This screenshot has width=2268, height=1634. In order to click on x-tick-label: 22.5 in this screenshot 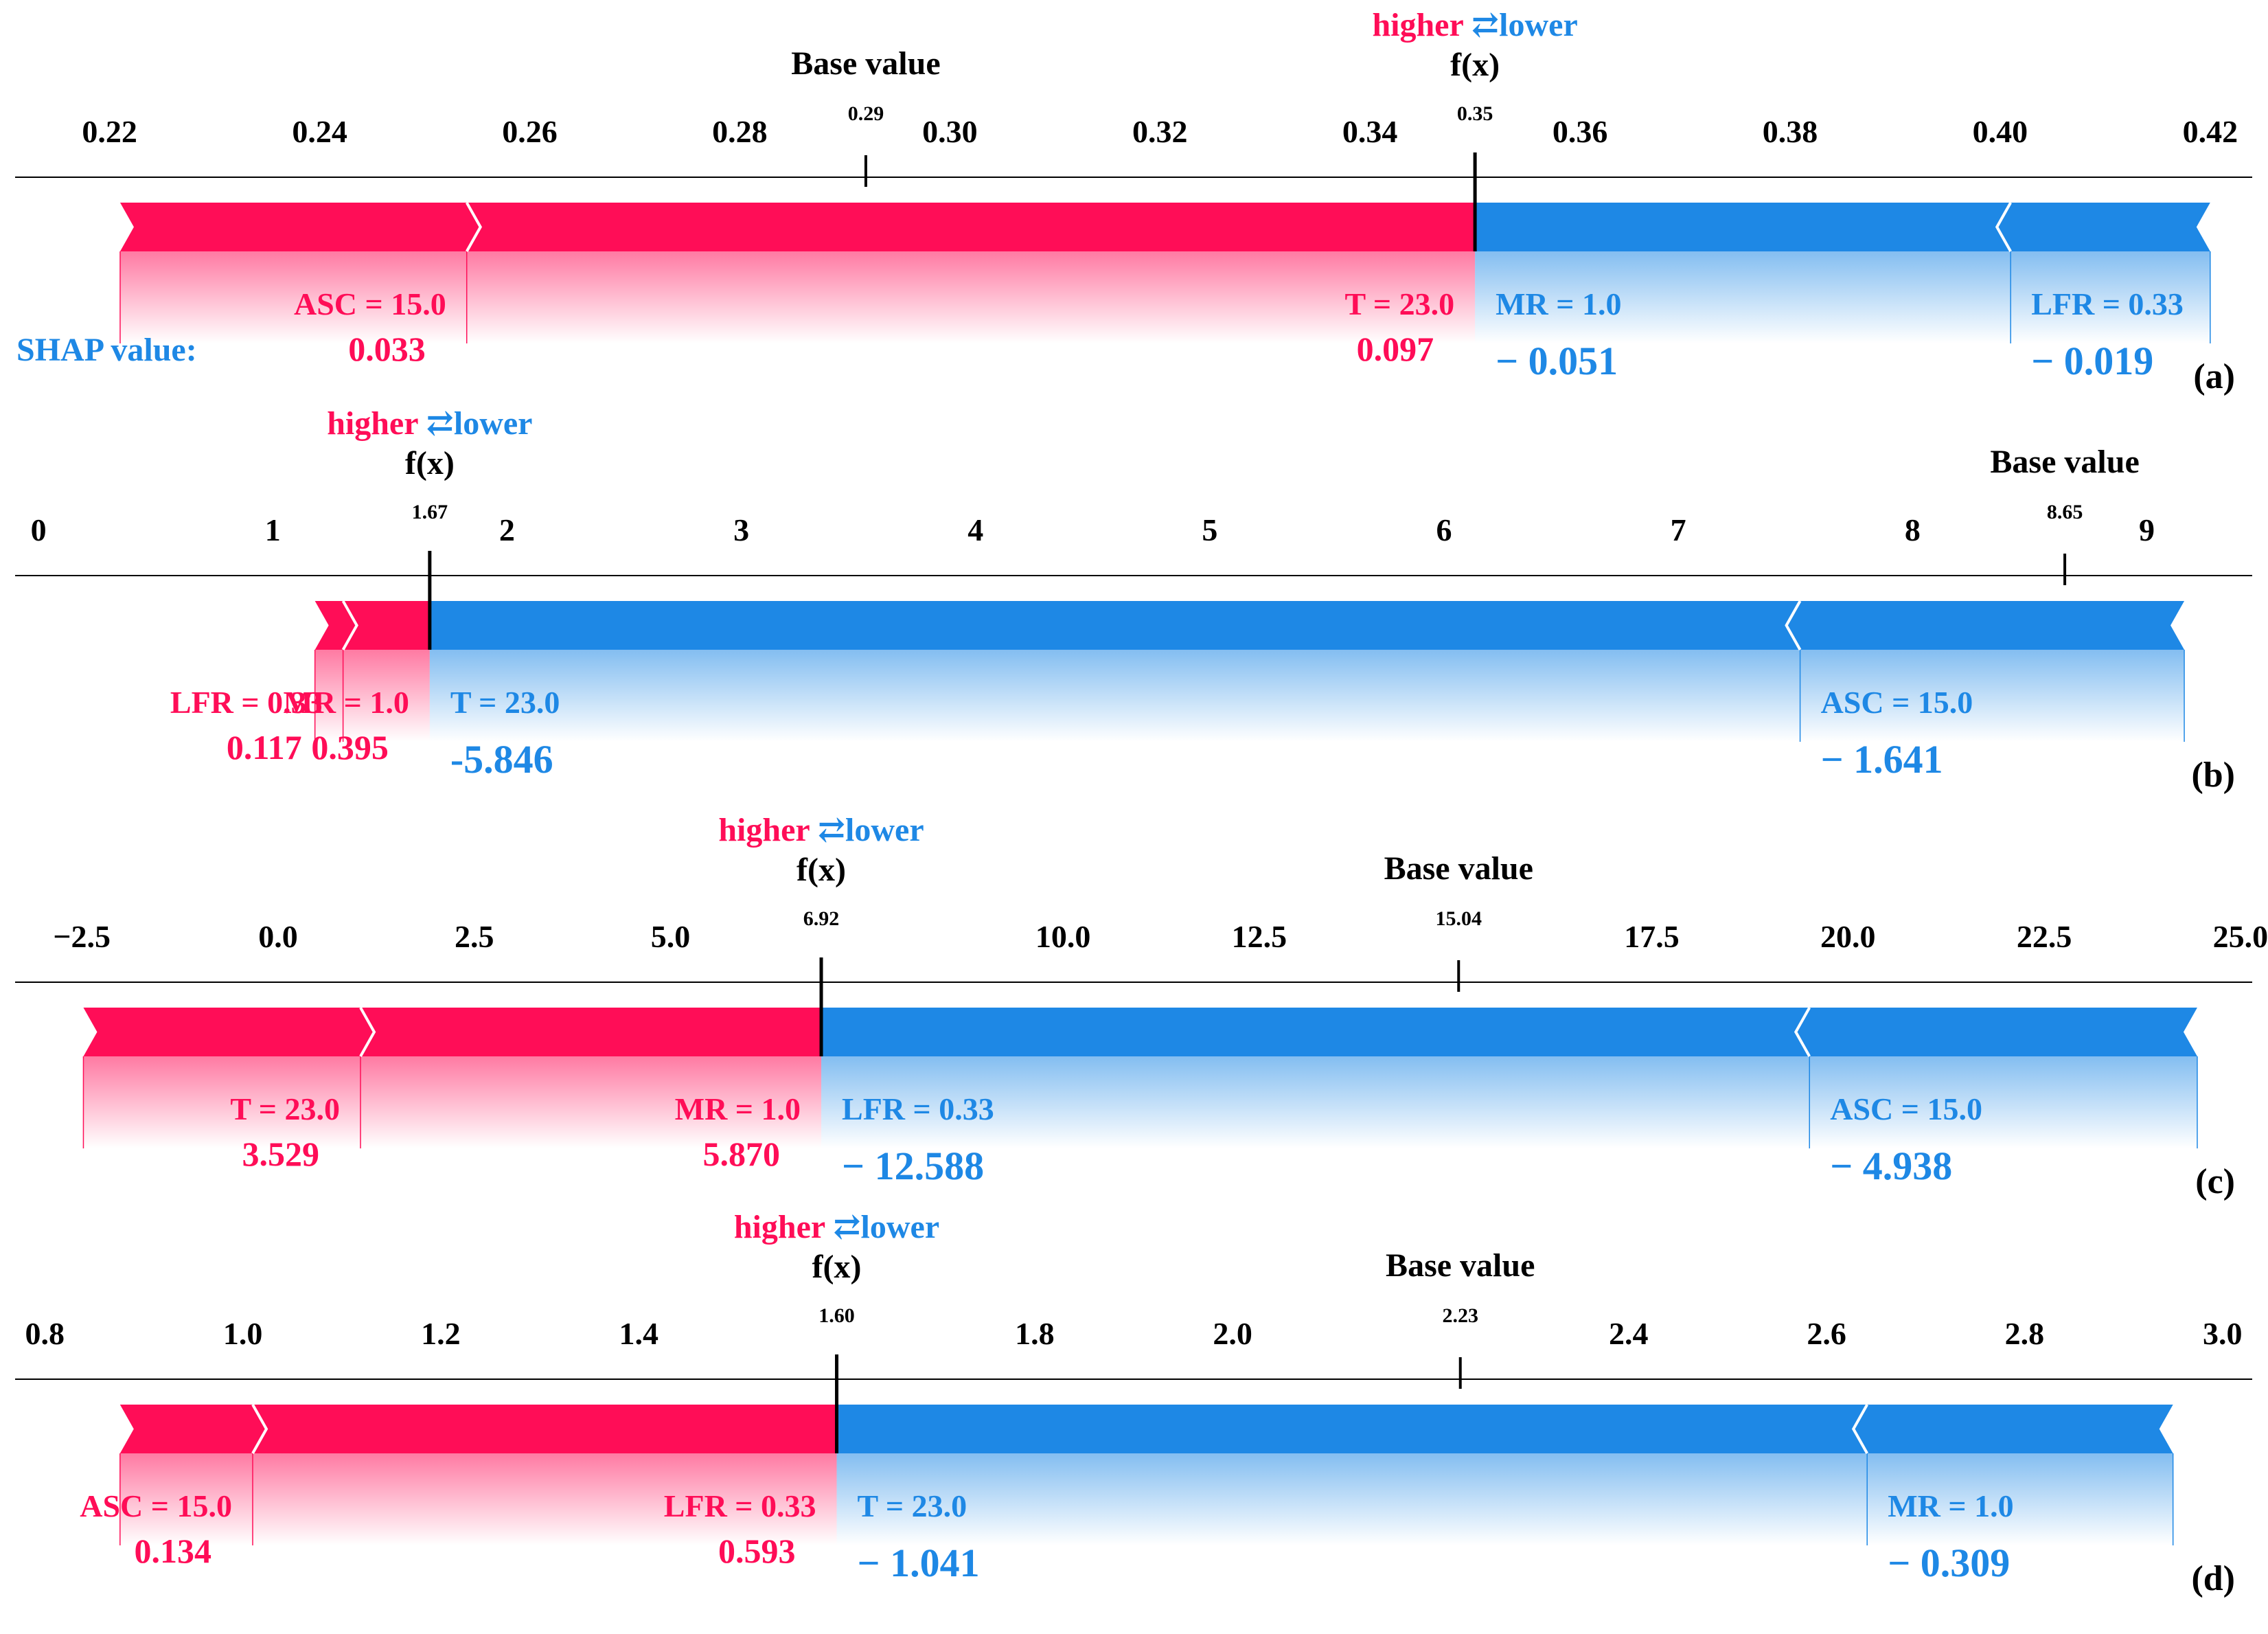, I will do `click(2044, 936)`.